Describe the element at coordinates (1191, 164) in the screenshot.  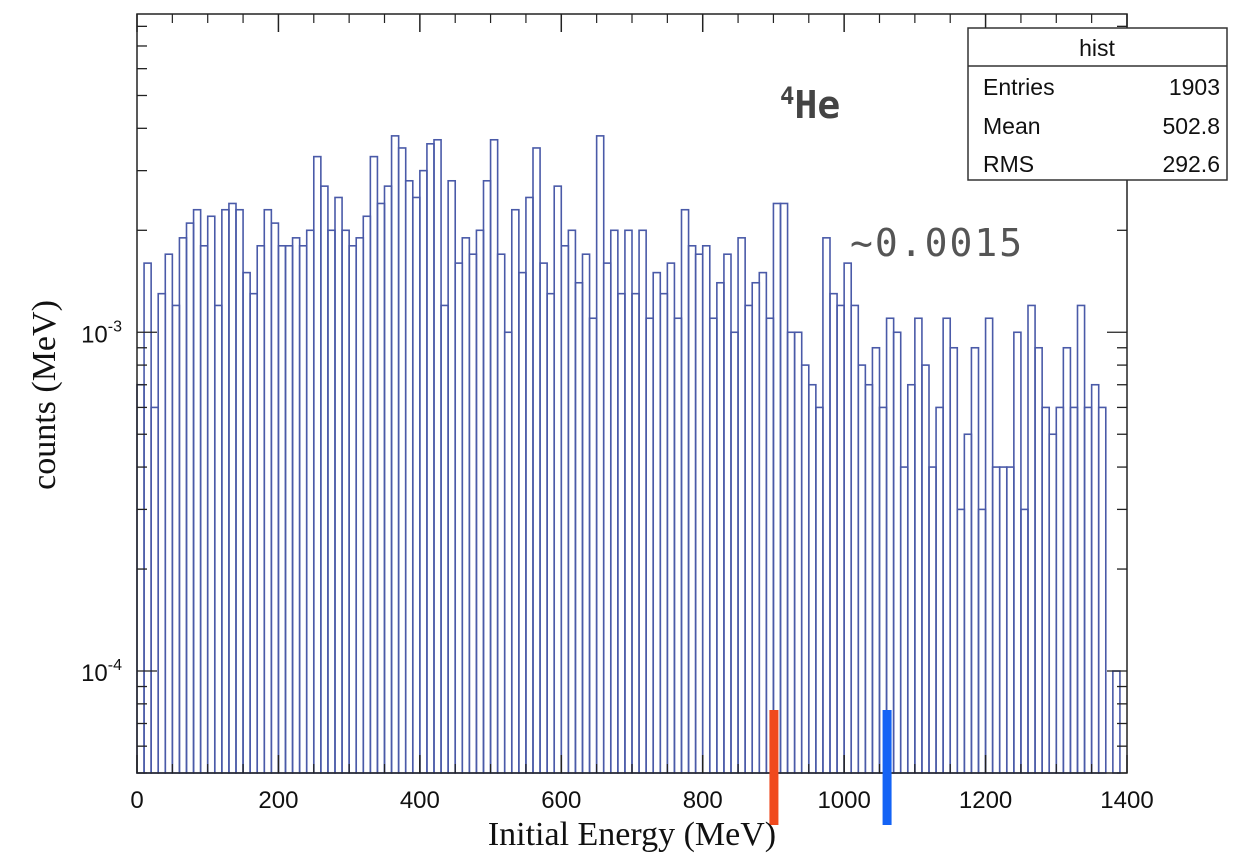
I see `stats-rms-value: 292.6` at that location.